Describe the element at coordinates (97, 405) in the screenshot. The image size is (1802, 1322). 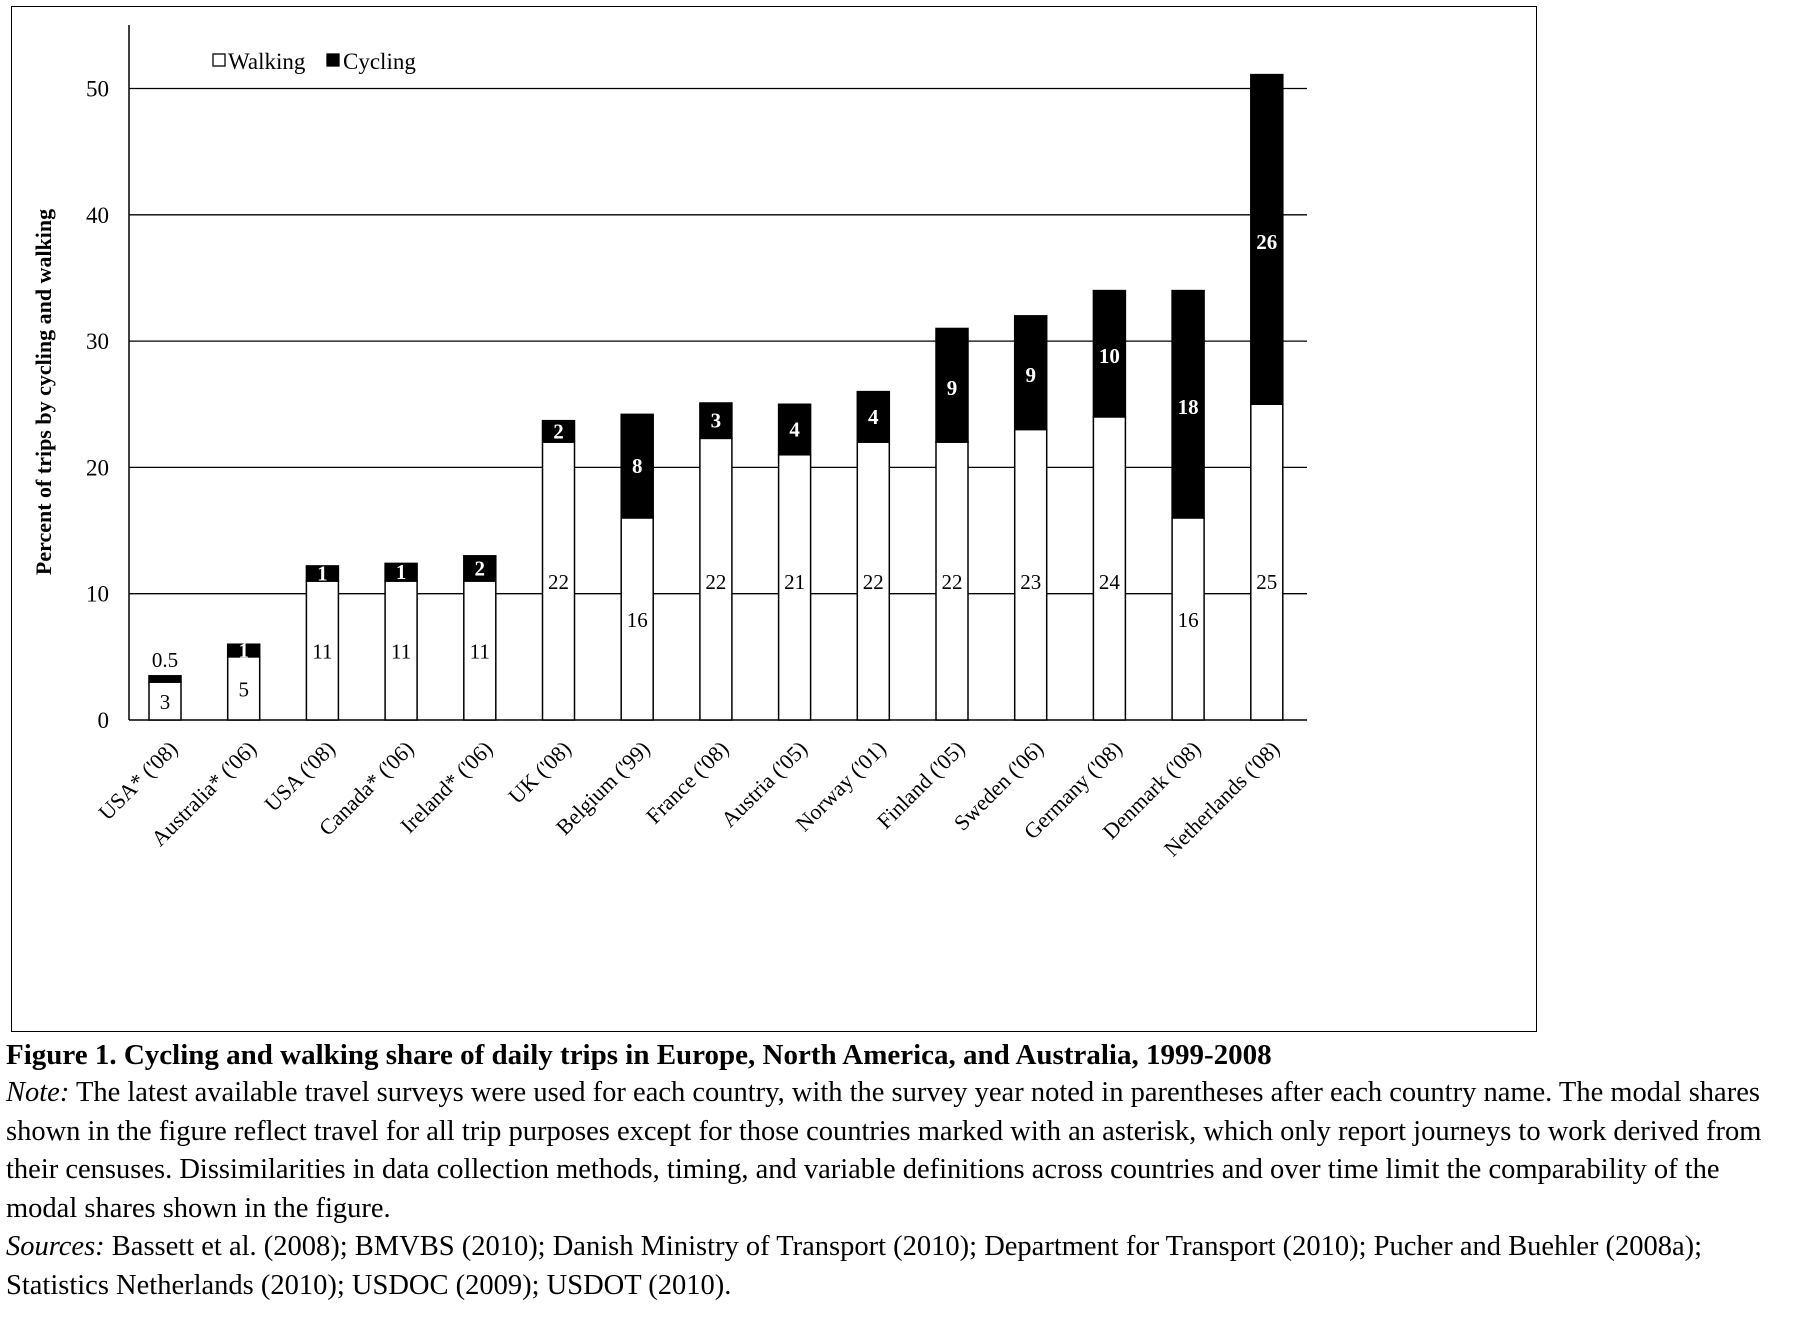
I see `y-tick-labels: 0 10 20 30 40 50` at that location.